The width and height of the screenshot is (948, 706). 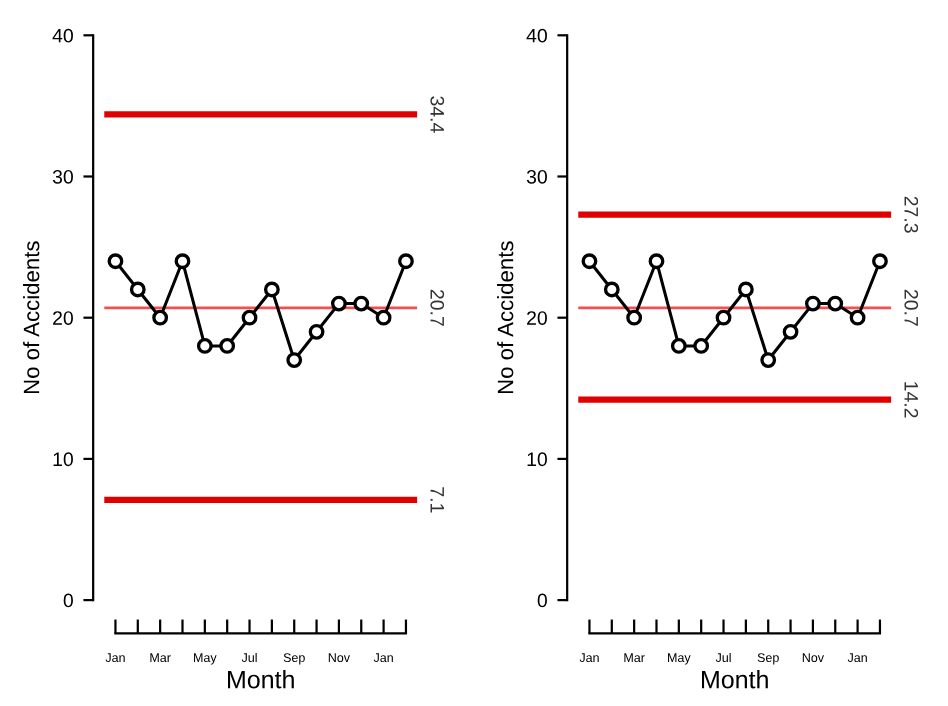 What do you see at coordinates (911, 400) in the screenshot?
I see `ref-line-label: 14.2` at bounding box center [911, 400].